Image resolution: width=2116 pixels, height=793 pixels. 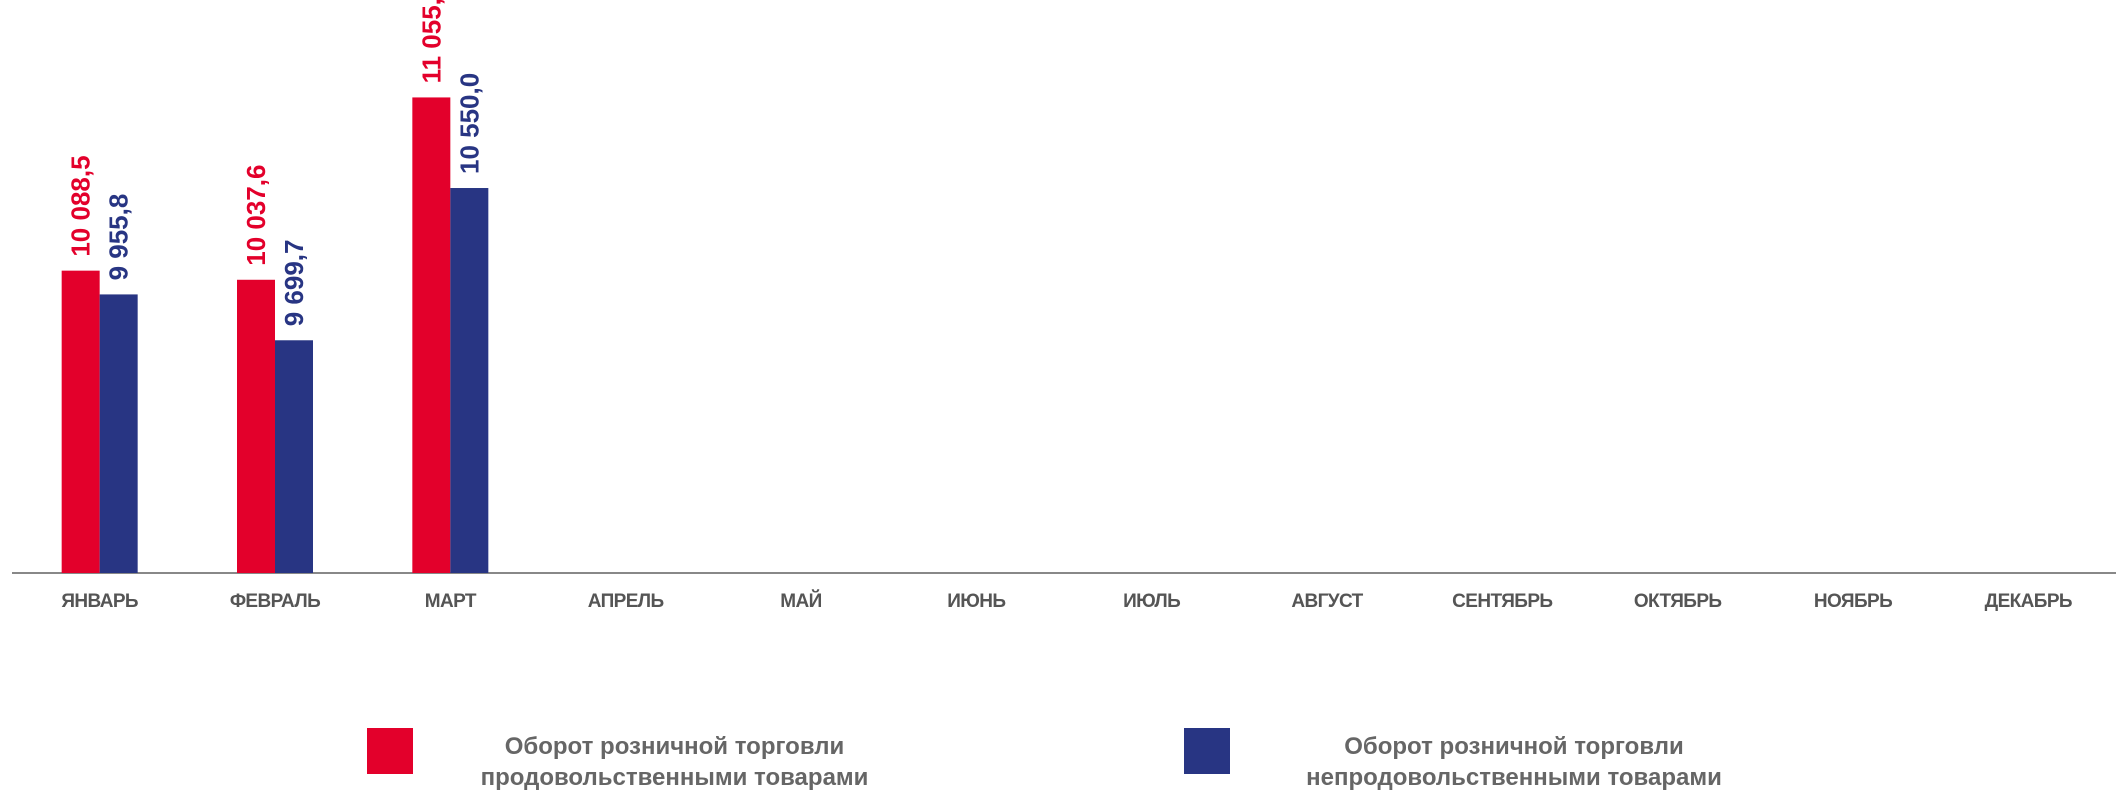 I want to click on data-label: 9 699,7, so click(x=294, y=283).